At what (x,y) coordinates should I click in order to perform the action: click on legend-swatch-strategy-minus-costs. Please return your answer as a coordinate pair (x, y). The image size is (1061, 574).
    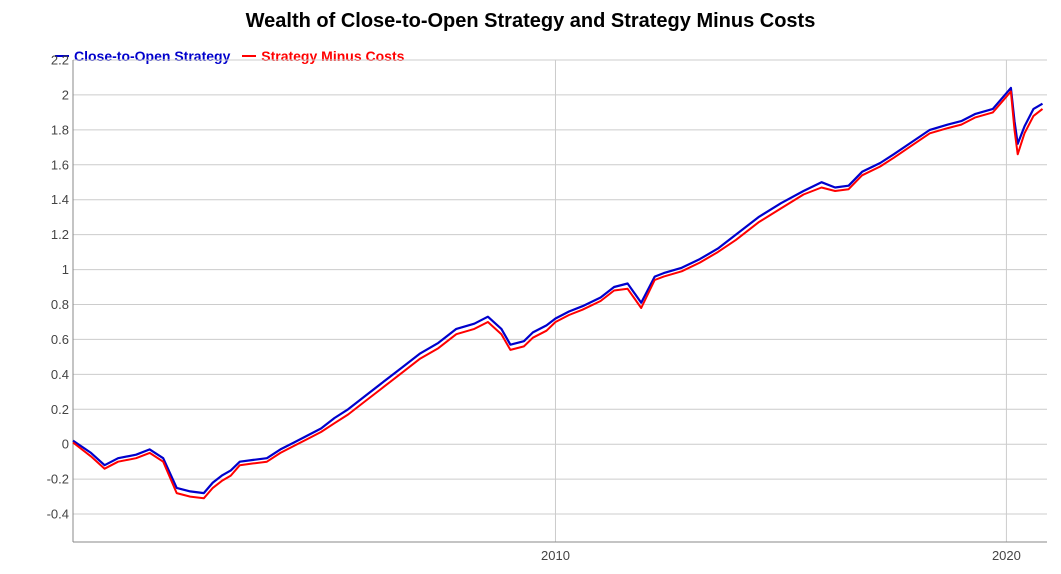
    Looking at the image, I should click on (249, 56).